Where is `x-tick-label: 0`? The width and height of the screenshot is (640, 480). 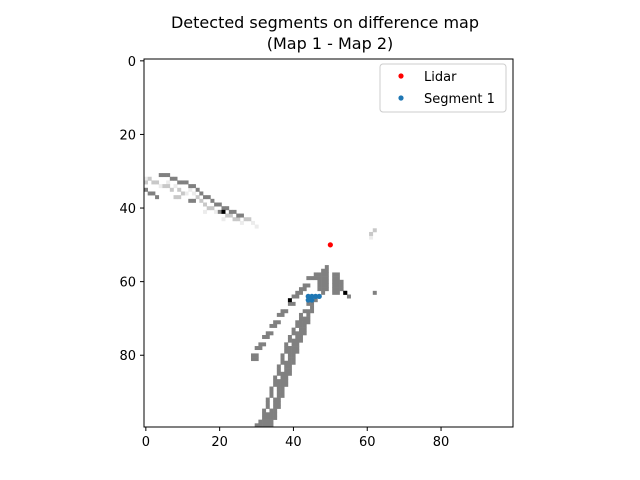
x-tick-label: 0 is located at coordinates (146, 442).